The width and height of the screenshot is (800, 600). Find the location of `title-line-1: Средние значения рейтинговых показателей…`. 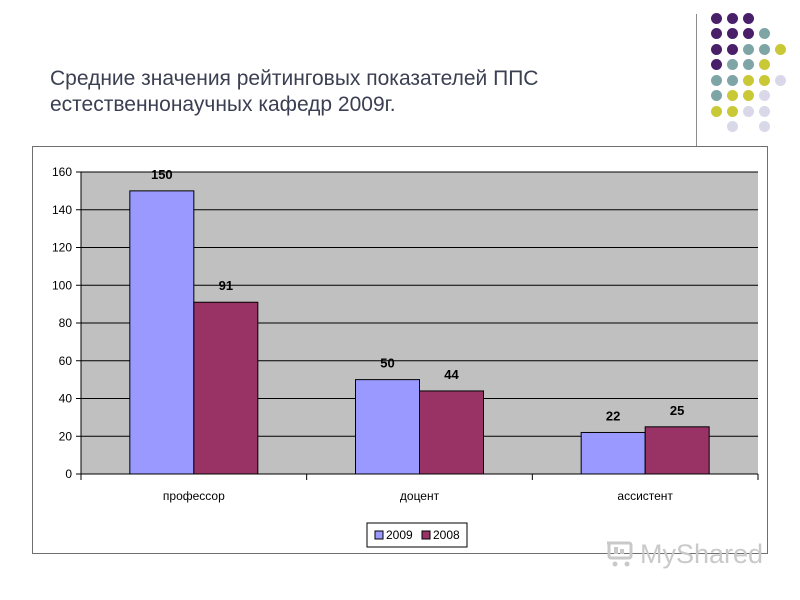

title-line-1: Средние значения рейтинговых показателей… is located at coordinates (294, 78).